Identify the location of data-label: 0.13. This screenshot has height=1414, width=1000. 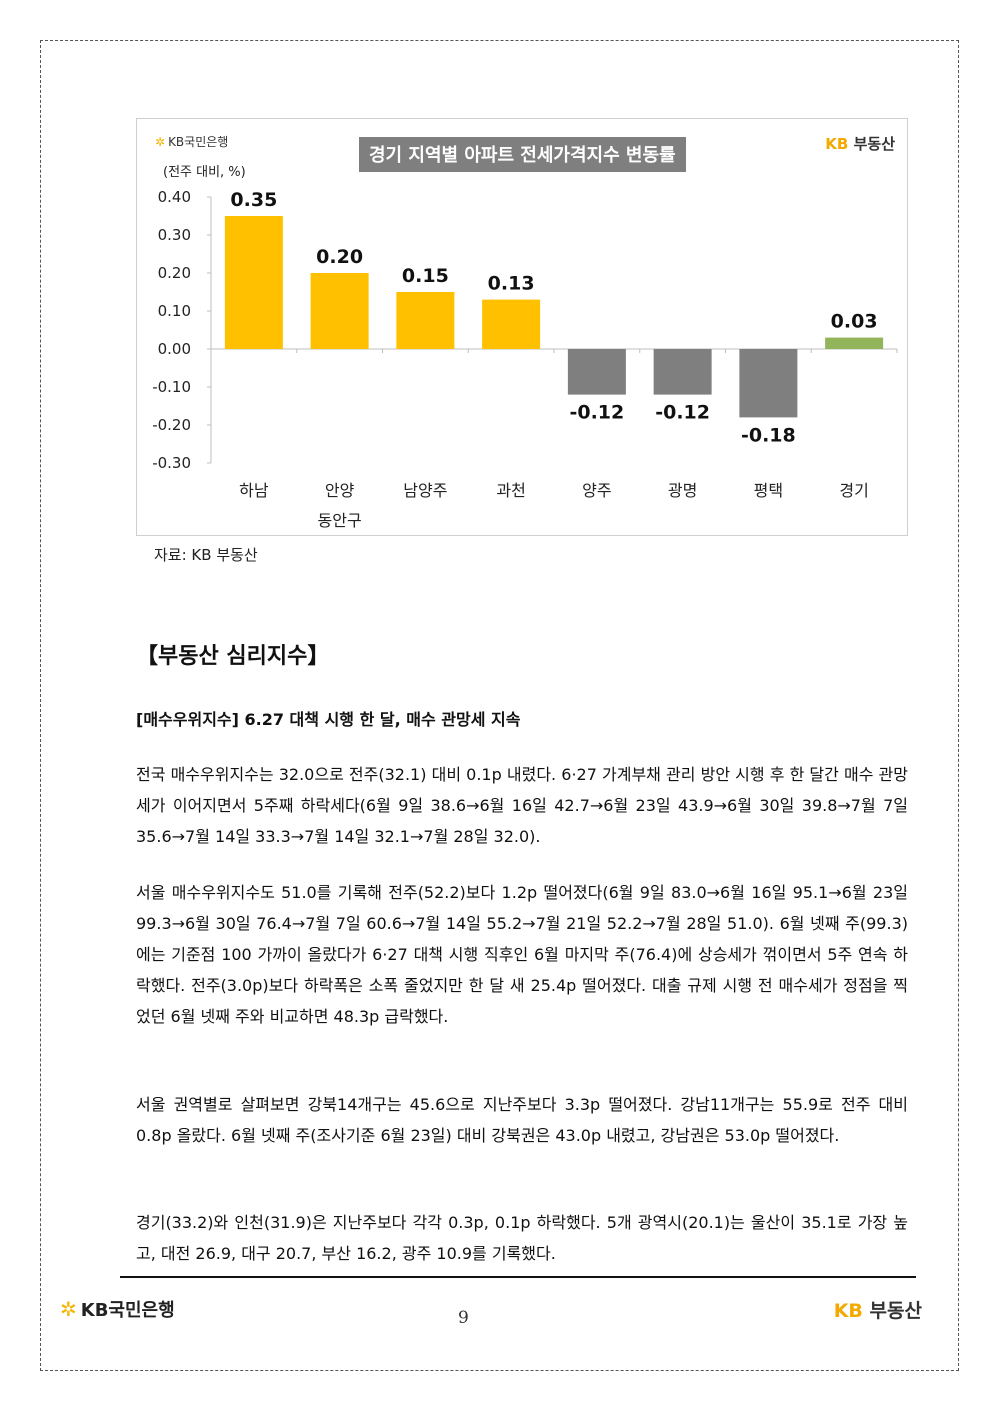
(511, 284).